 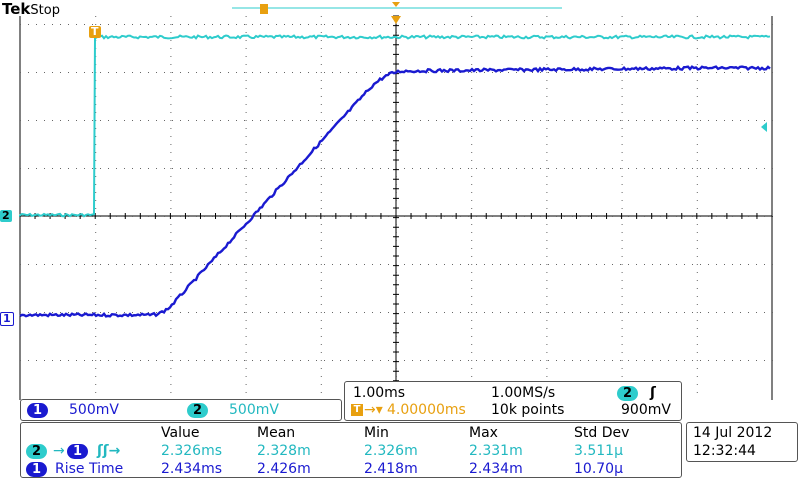 What do you see at coordinates (192, 451) in the screenshot?
I see `delay-value: 2.326ms` at bounding box center [192, 451].